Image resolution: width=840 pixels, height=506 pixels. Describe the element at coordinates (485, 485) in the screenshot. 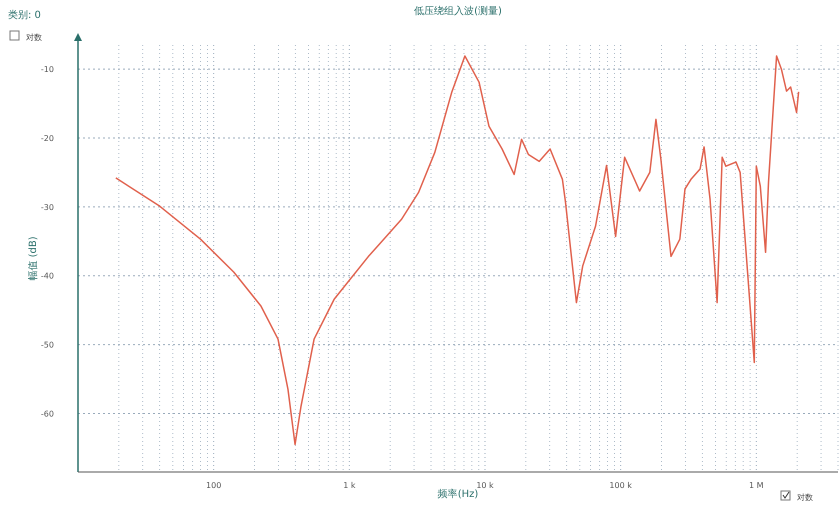

I see `x-tick-label: 10 k` at that location.